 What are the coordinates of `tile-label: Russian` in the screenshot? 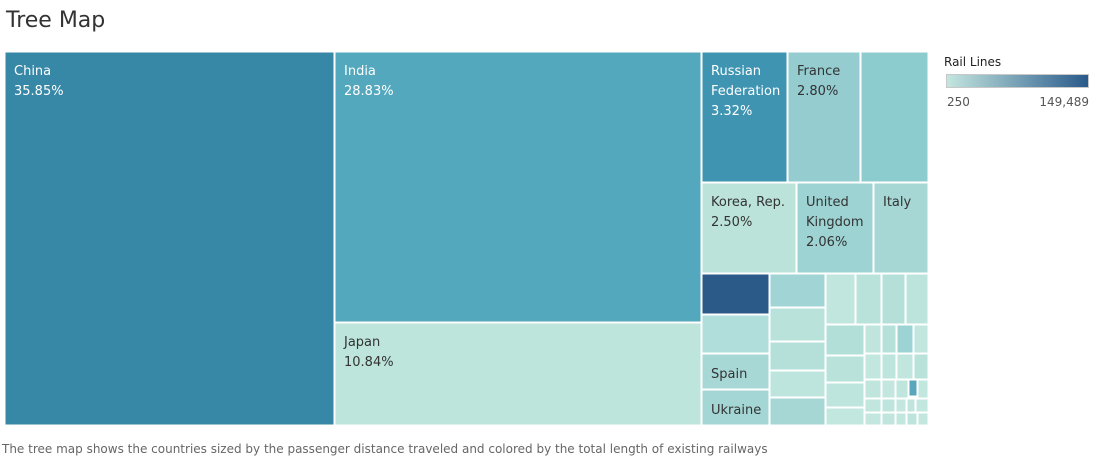 It's located at (736, 71).